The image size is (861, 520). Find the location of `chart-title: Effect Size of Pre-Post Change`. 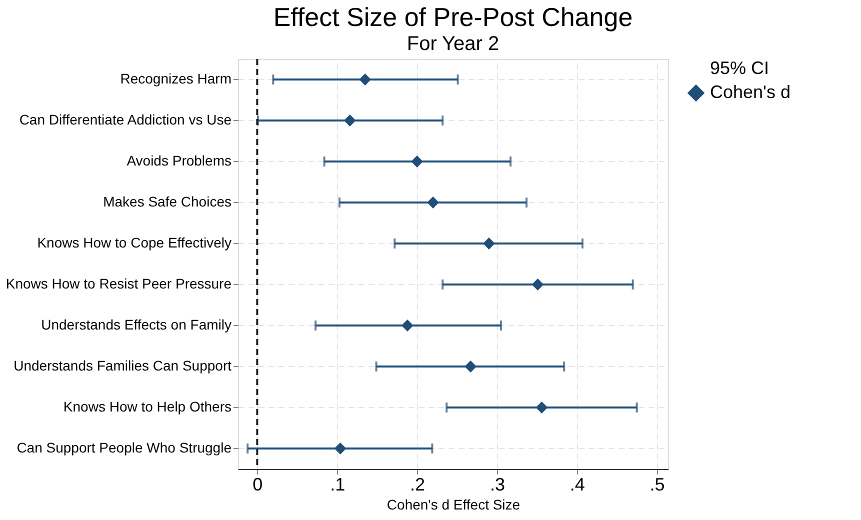

chart-title: Effect Size of Pre-Post Change is located at coordinates (453, 17).